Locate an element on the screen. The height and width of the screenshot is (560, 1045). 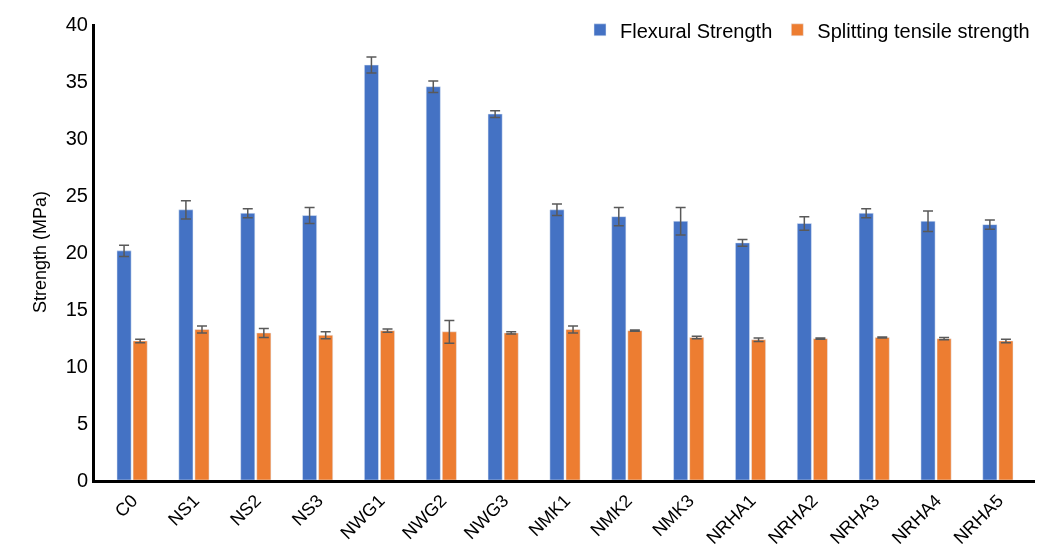
y-tick-label: 10 is located at coordinates (76, 366).